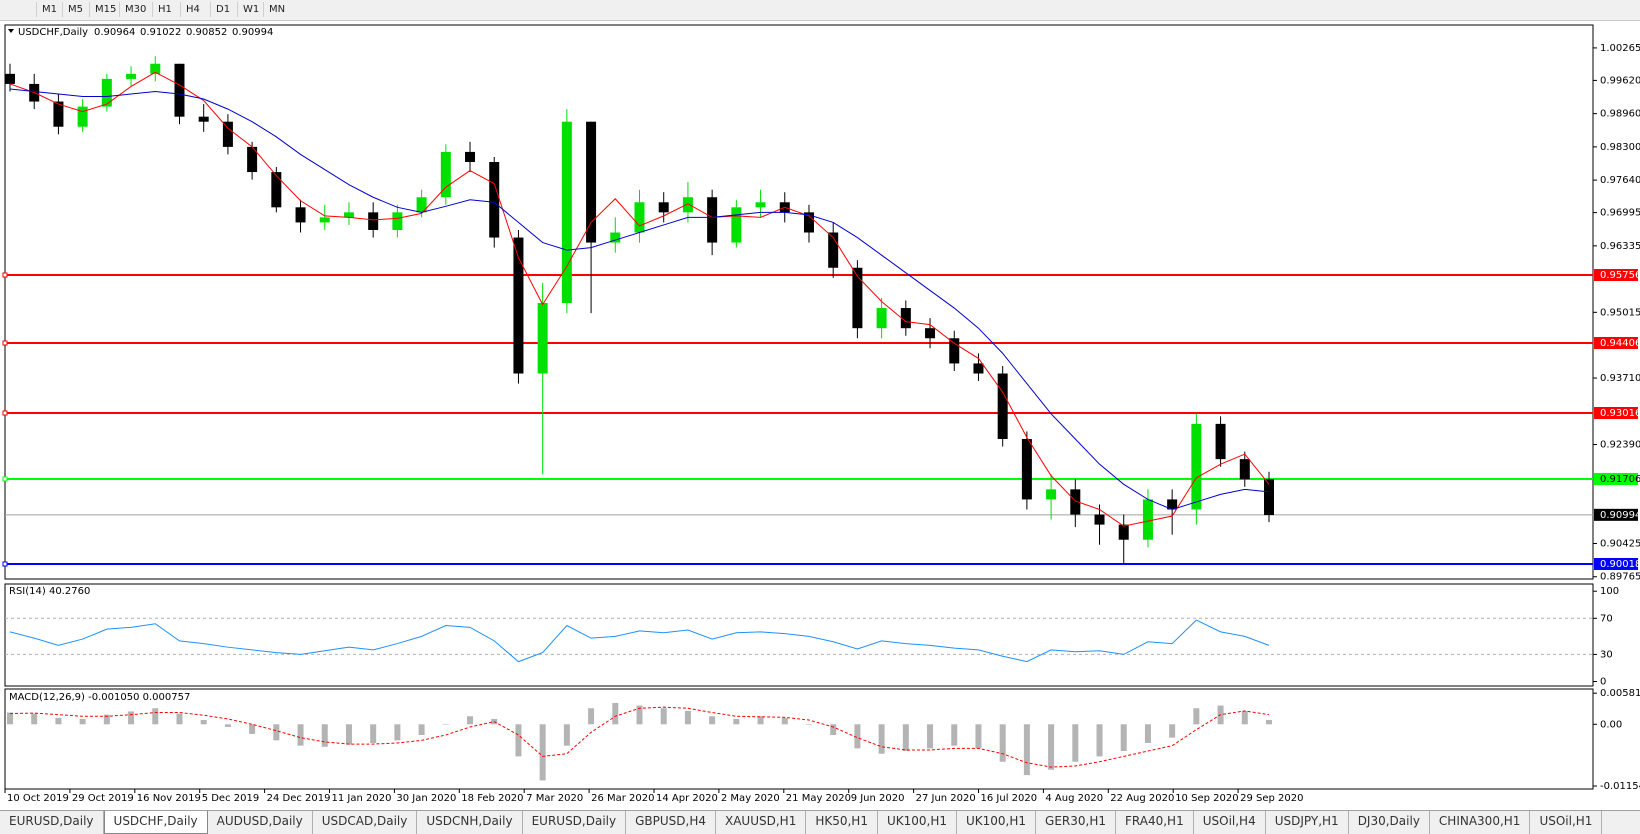 The image size is (1640, 834). Describe the element at coordinates (103, 798) in the screenshot. I see `x-tick-label: 29 Oct 2019` at that location.